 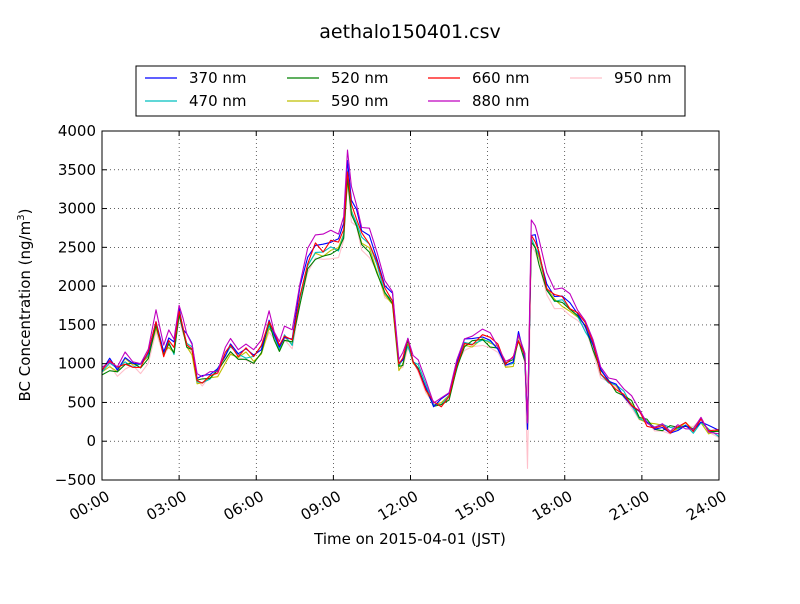 I want to click on y-axis-label-main: BC Concentration (ng/m, so click(x=25, y=311).